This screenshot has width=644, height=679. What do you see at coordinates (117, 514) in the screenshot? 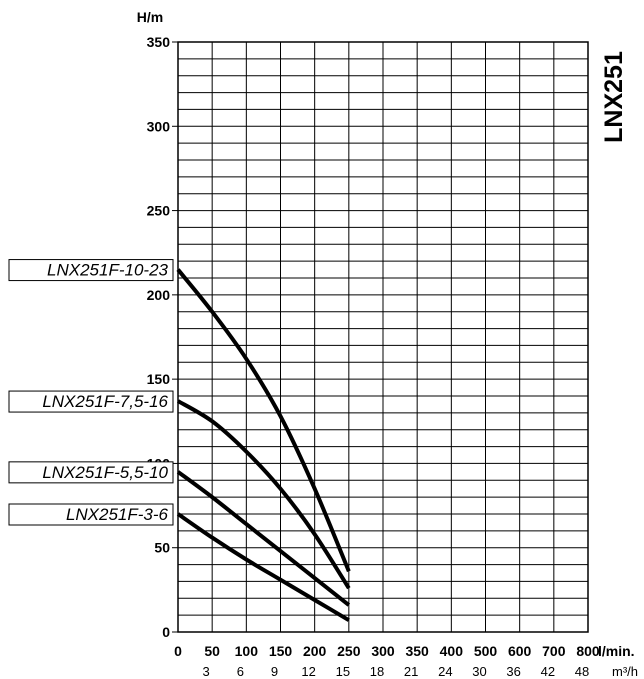
I see `series-label-text: LNX251F-3-6` at bounding box center [117, 514].